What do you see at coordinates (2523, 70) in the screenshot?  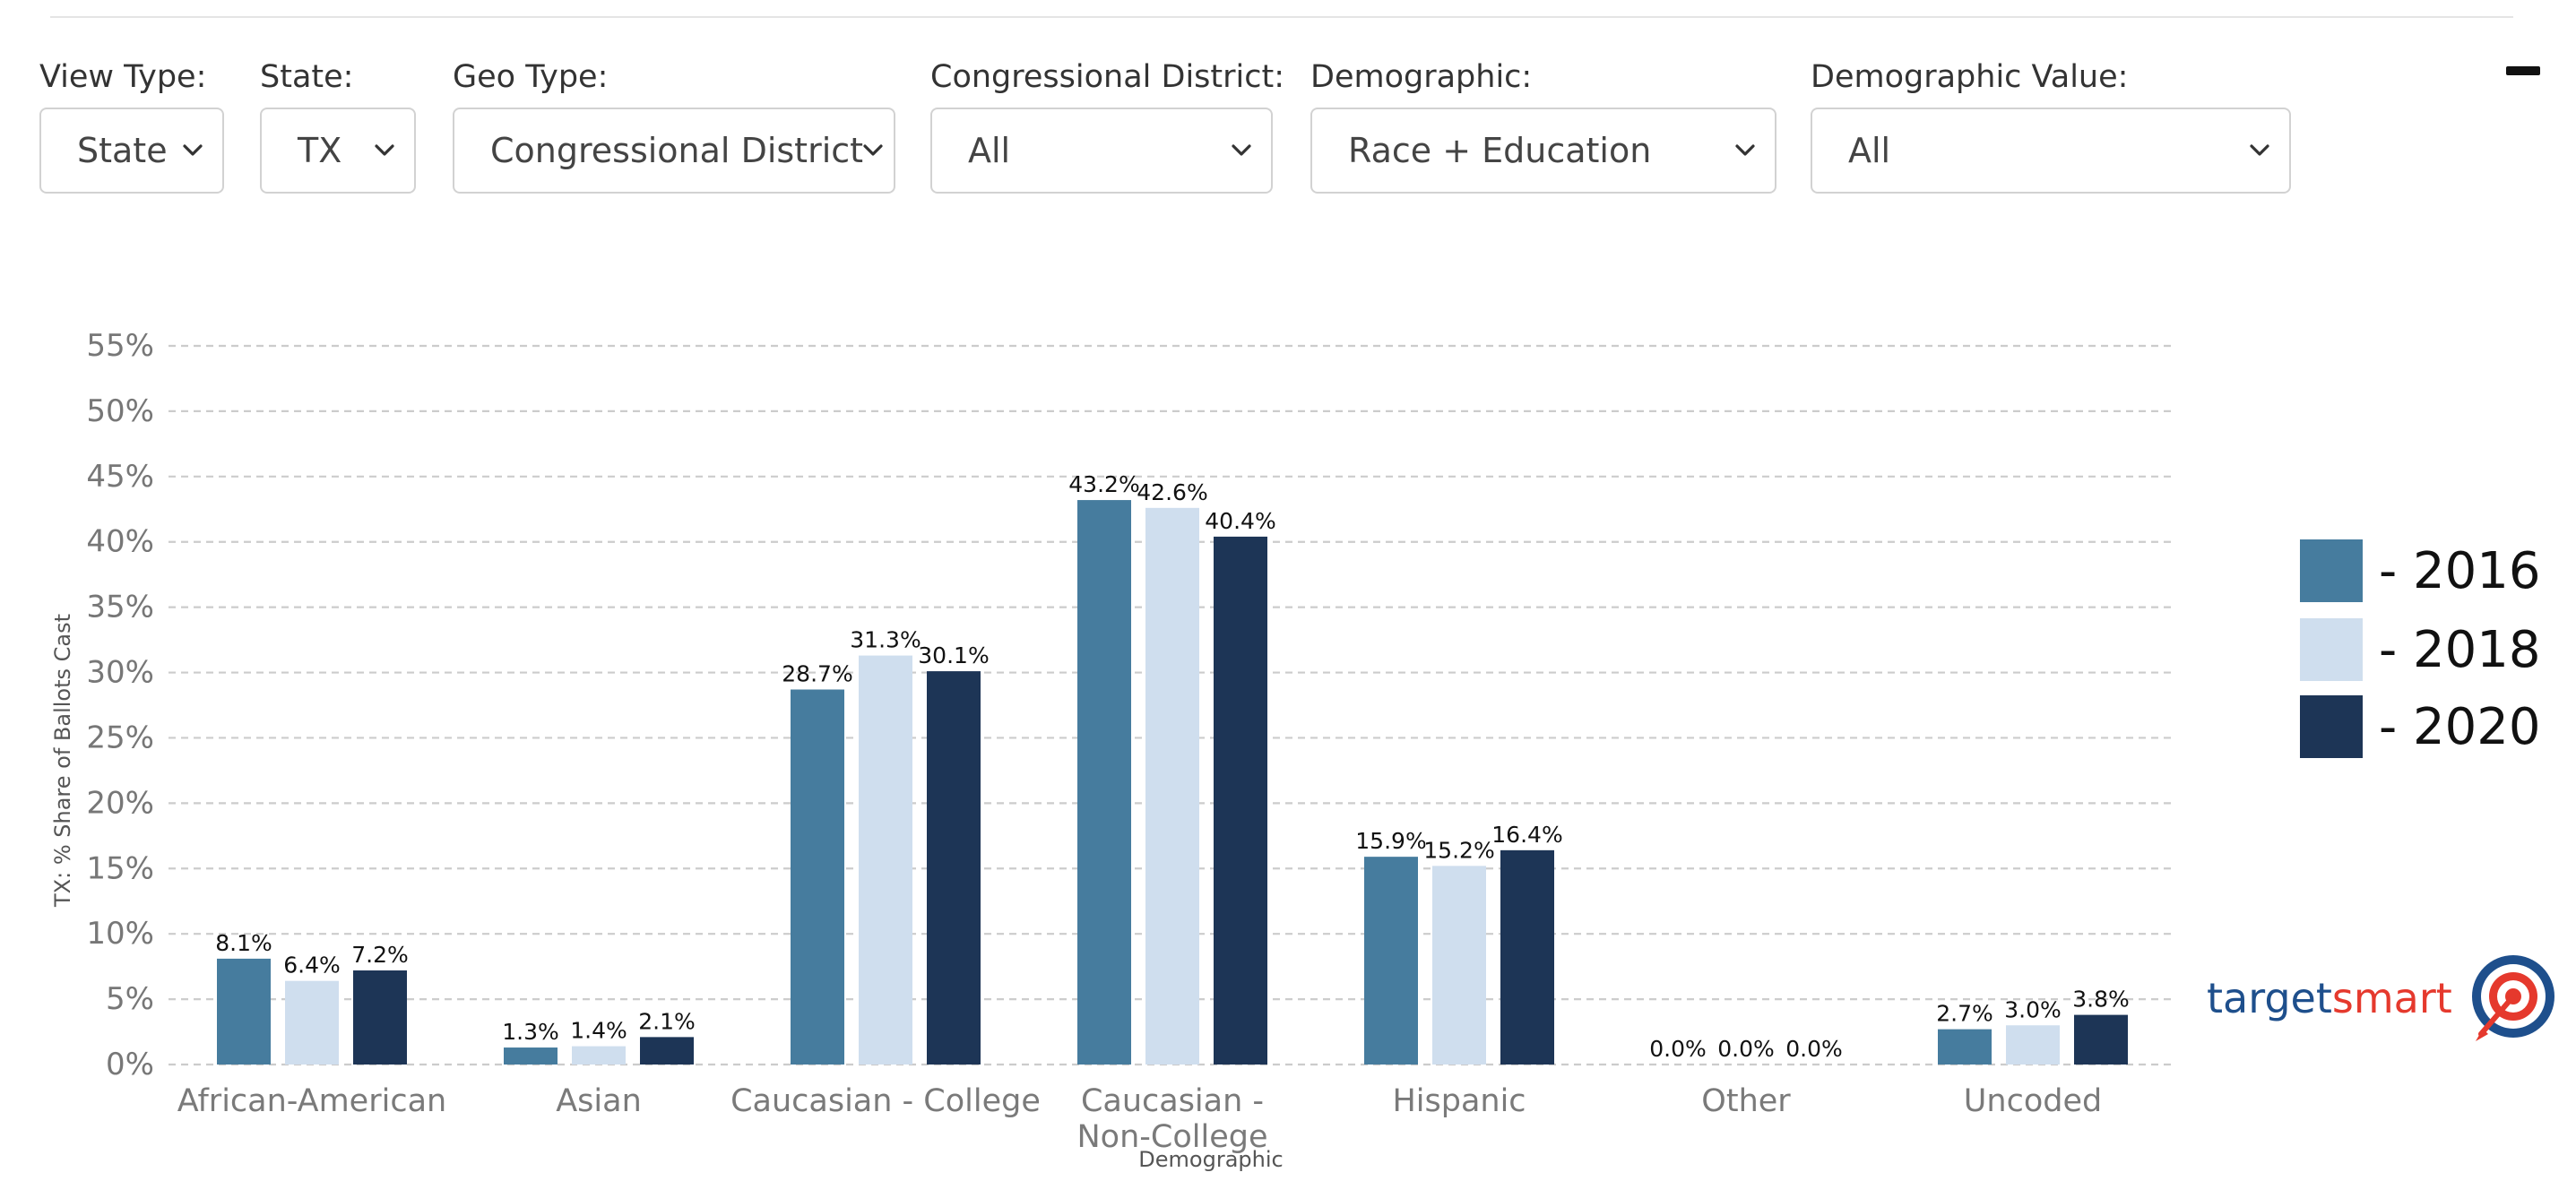 I see `collapse-panel-button` at bounding box center [2523, 70].